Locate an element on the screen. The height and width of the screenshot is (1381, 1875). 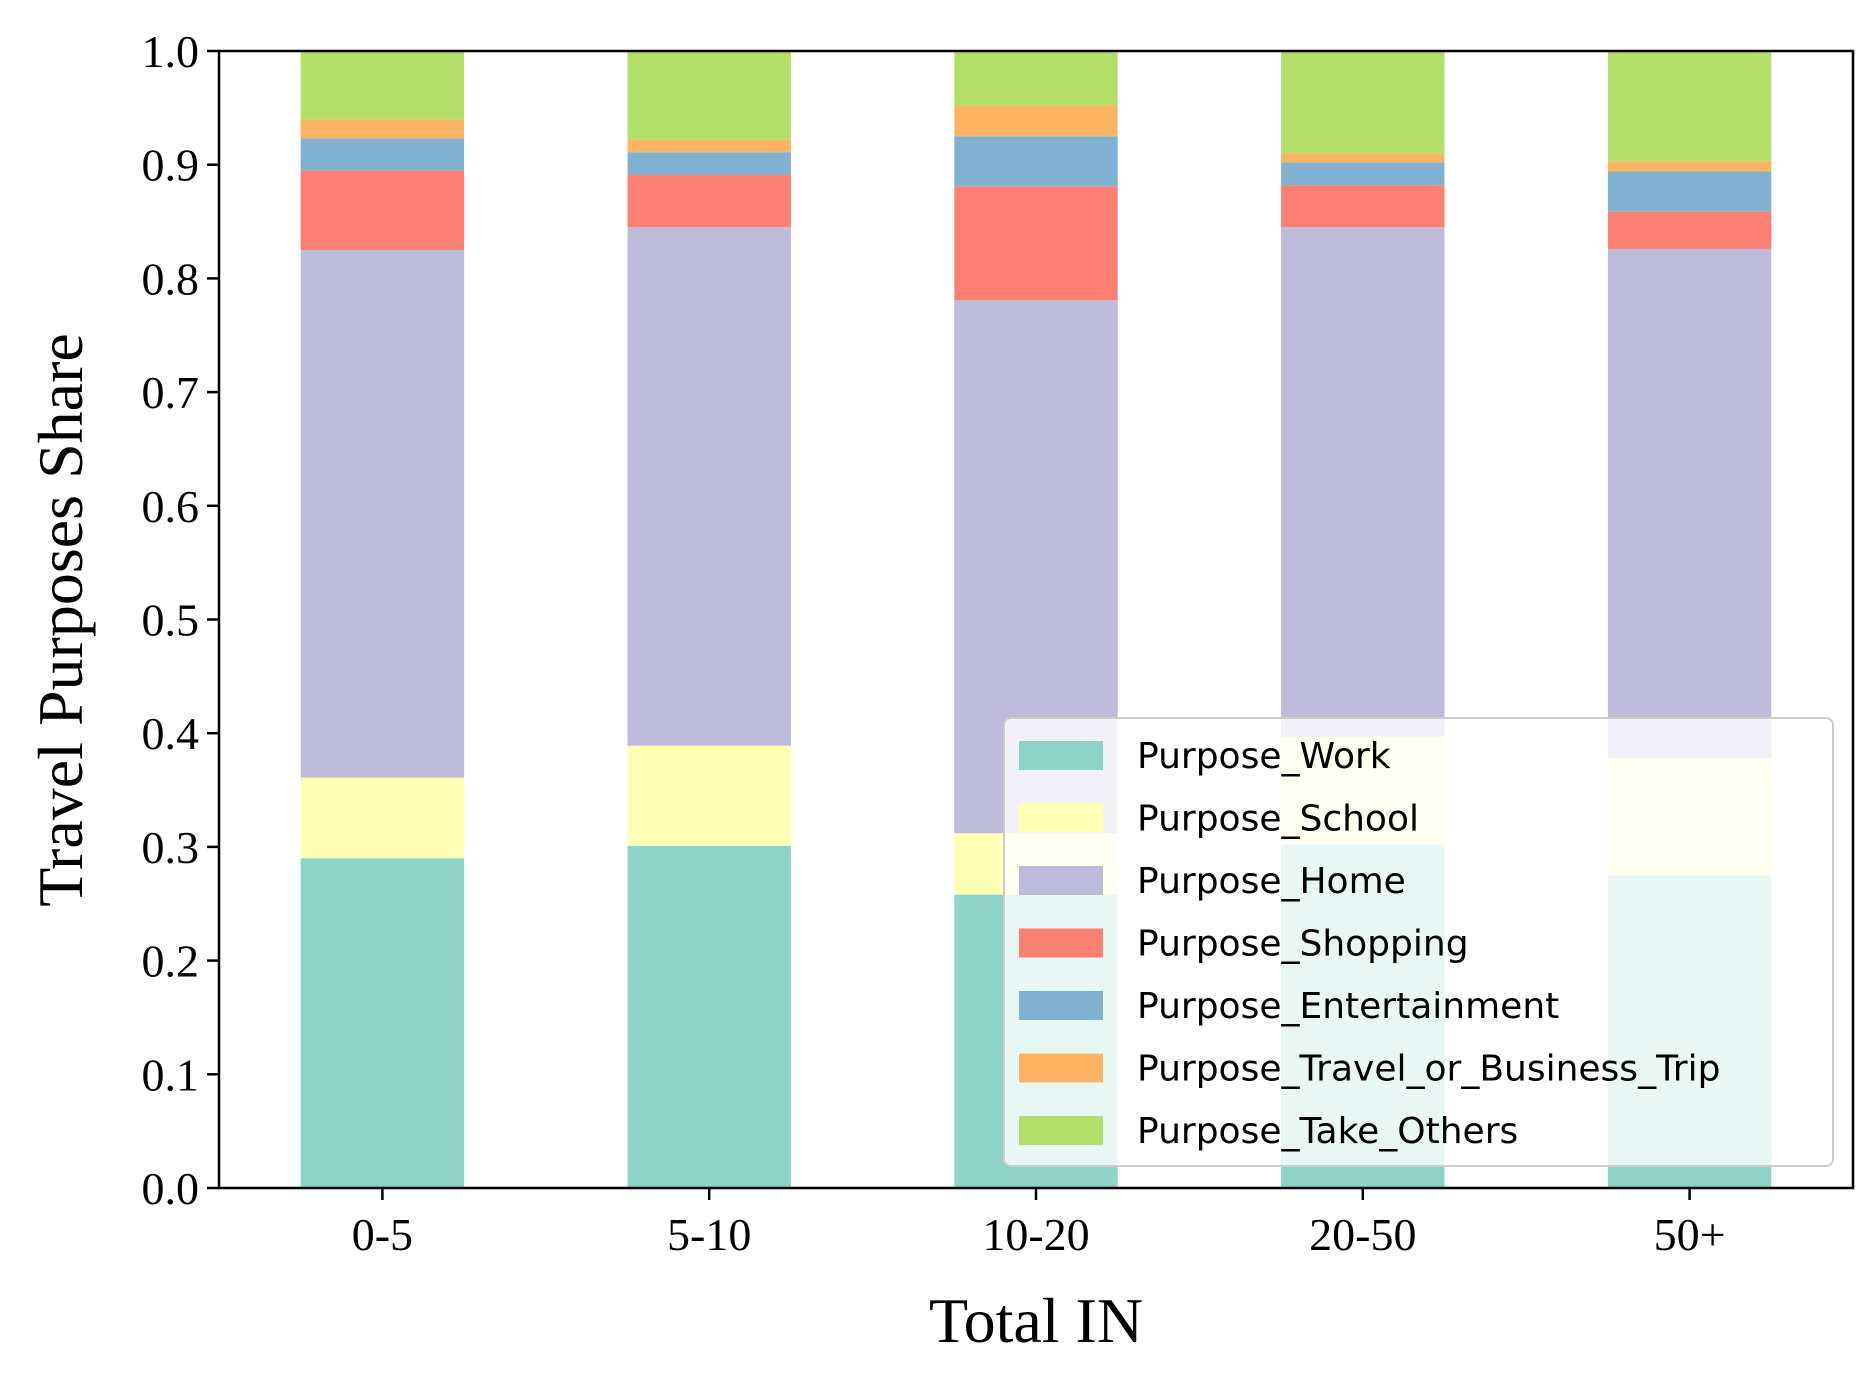
y-tick-label: 0.9 is located at coordinates (171, 165).